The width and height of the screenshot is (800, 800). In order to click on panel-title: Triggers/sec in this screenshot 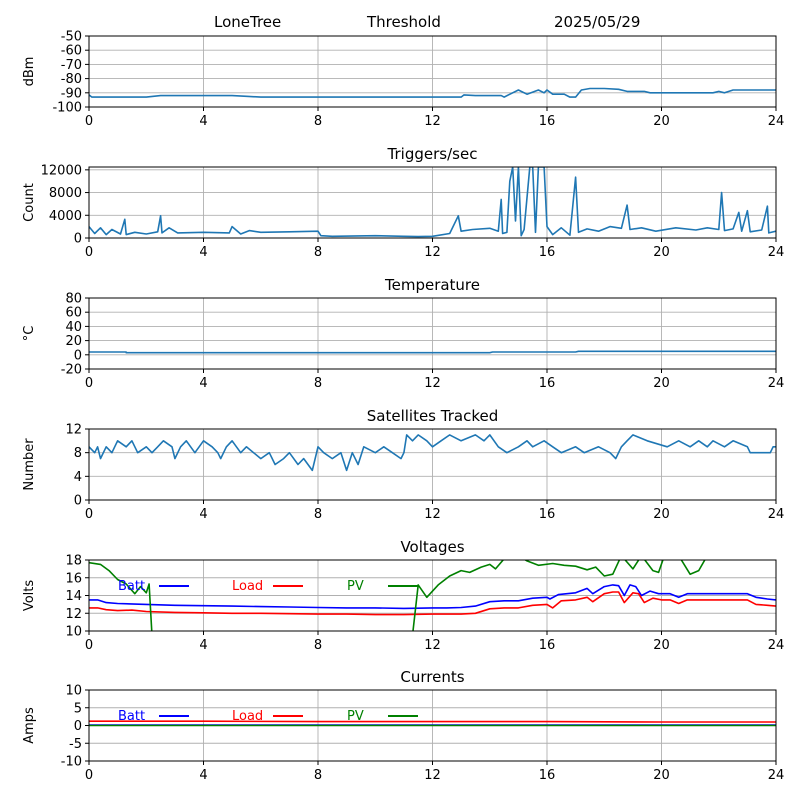, I will do `click(432, 154)`.